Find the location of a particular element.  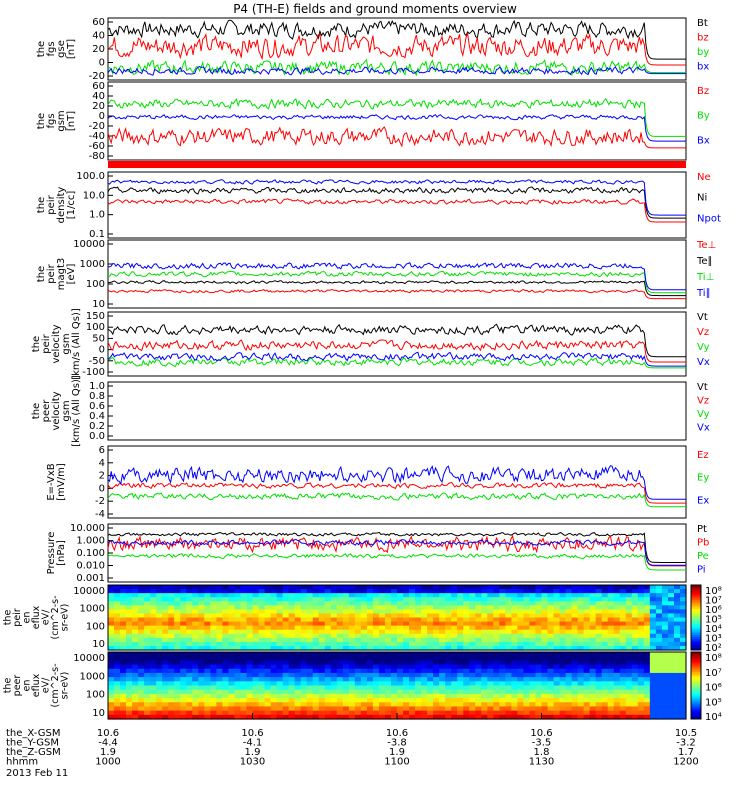

panel-frame is located at coordinates (397, 205).